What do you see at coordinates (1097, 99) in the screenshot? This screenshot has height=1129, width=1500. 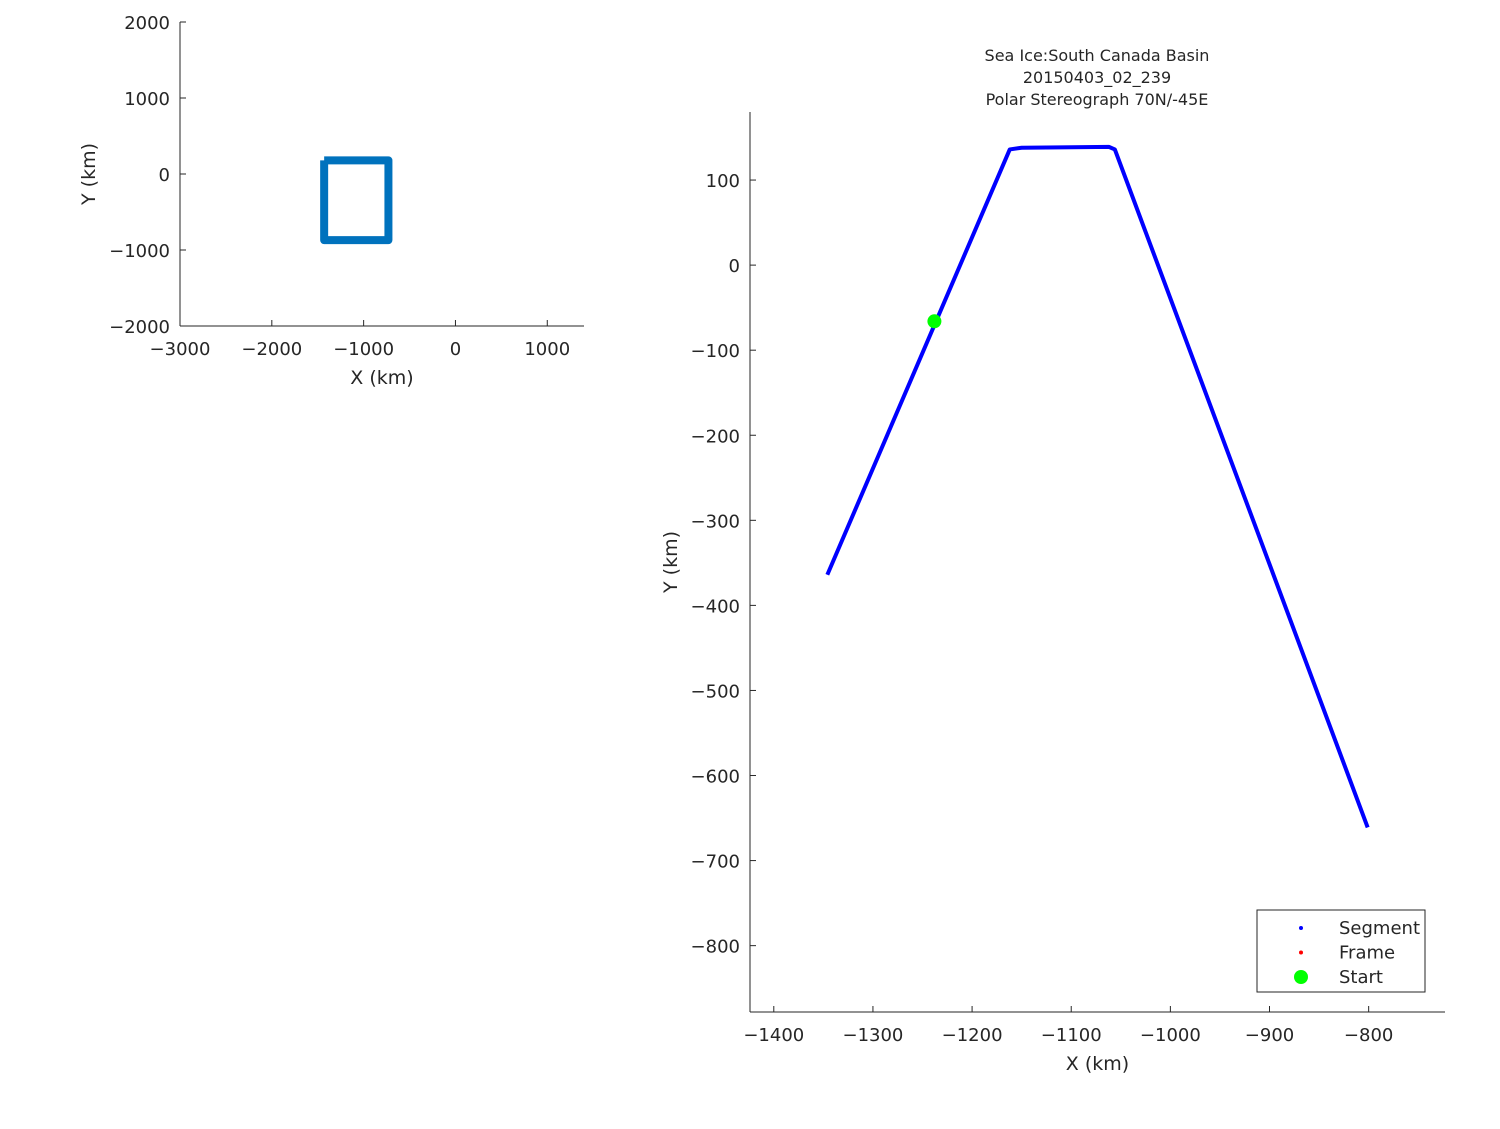 I see `chart-title-line: Polar Stereograph 70N/-45E` at bounding box center [1097, 99].